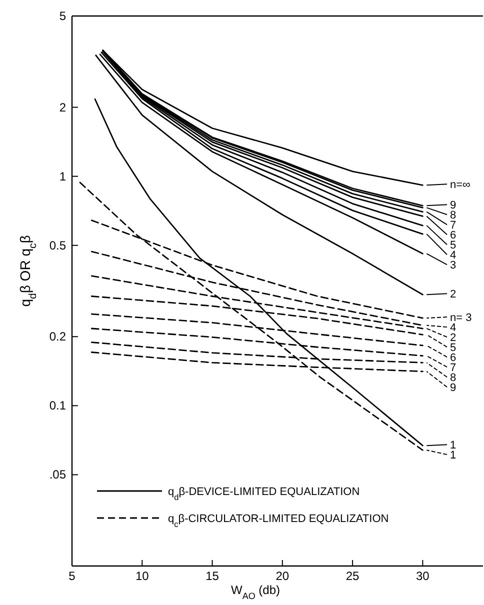 The image size is (484, 605). I want to click on y-tick-label: 0.1, so click(57, 405).